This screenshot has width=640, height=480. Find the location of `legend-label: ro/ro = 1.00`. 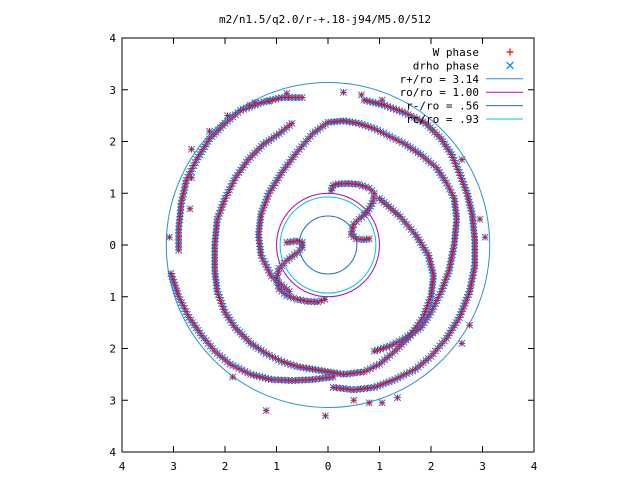

legend-label: ro/ro = 1.00 is located at coordinates (439, 92).